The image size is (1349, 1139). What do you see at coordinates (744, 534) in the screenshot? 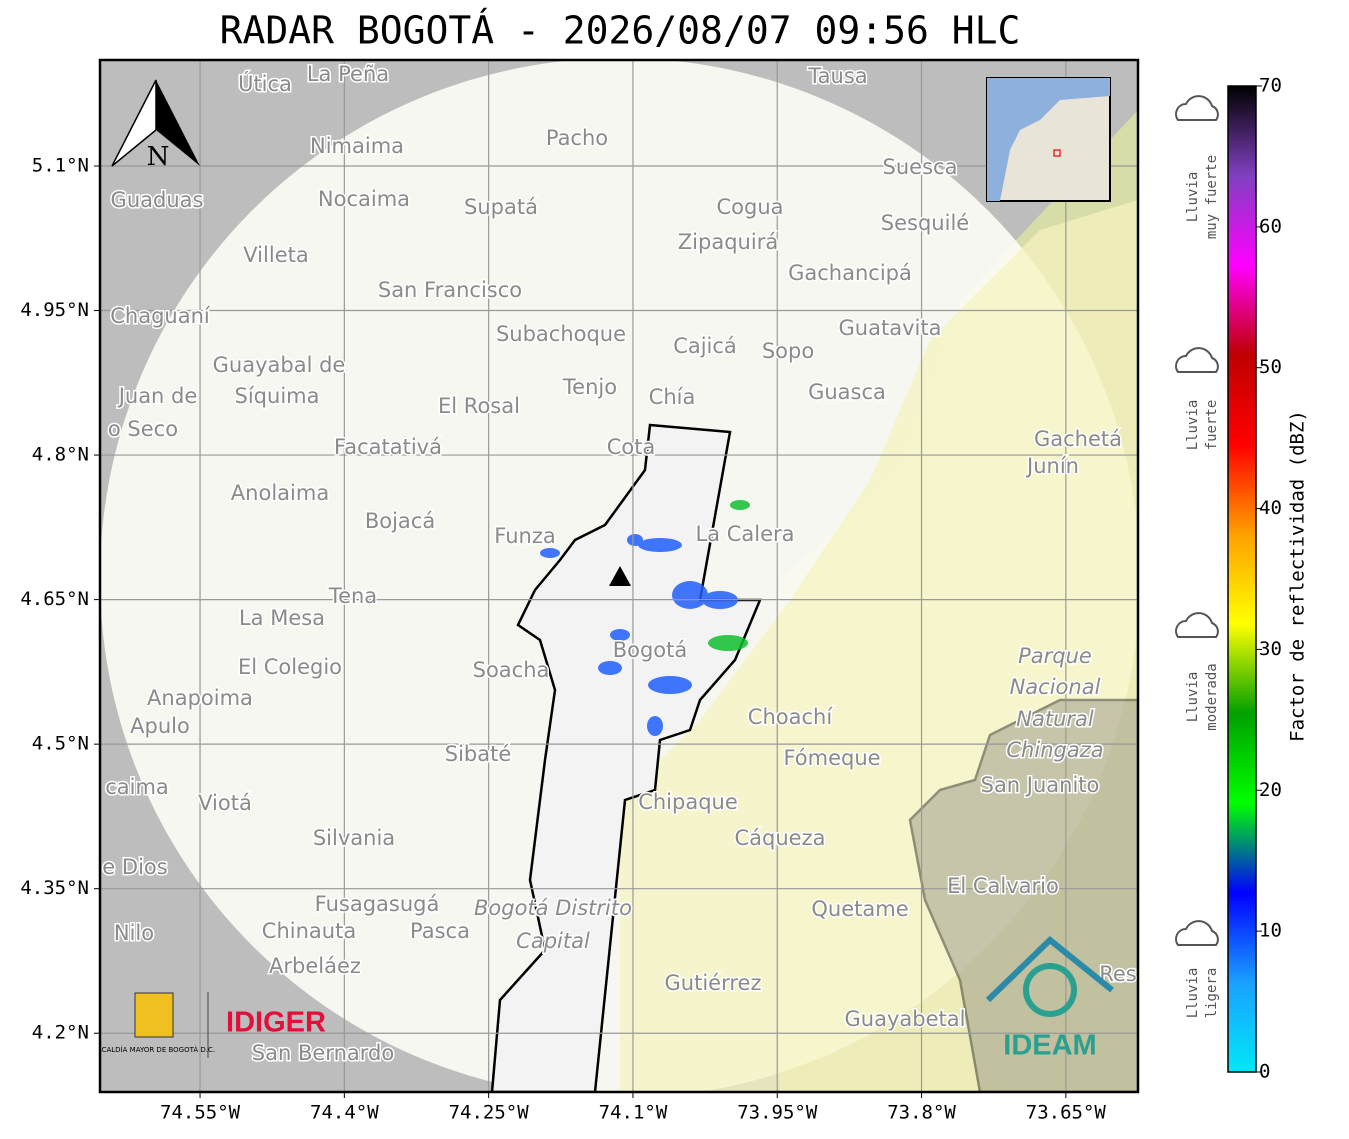
I see `place-label: La Calera` at bounding box center [744, 534].